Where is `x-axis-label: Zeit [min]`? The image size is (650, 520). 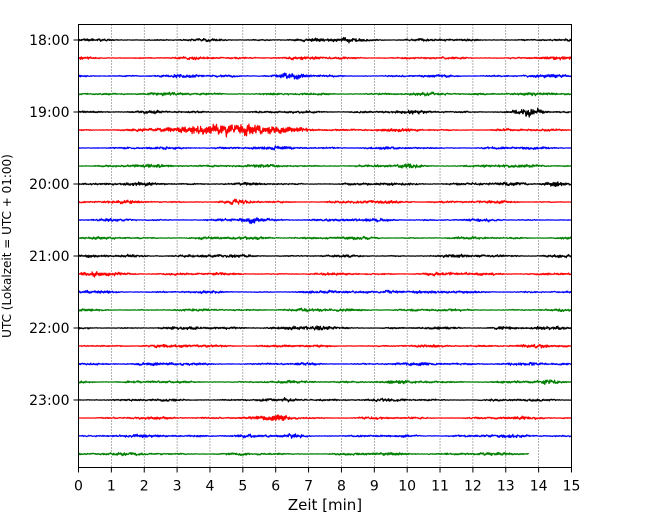 x-axis-label: Zeit [min] is located at coordinates (325, 505).